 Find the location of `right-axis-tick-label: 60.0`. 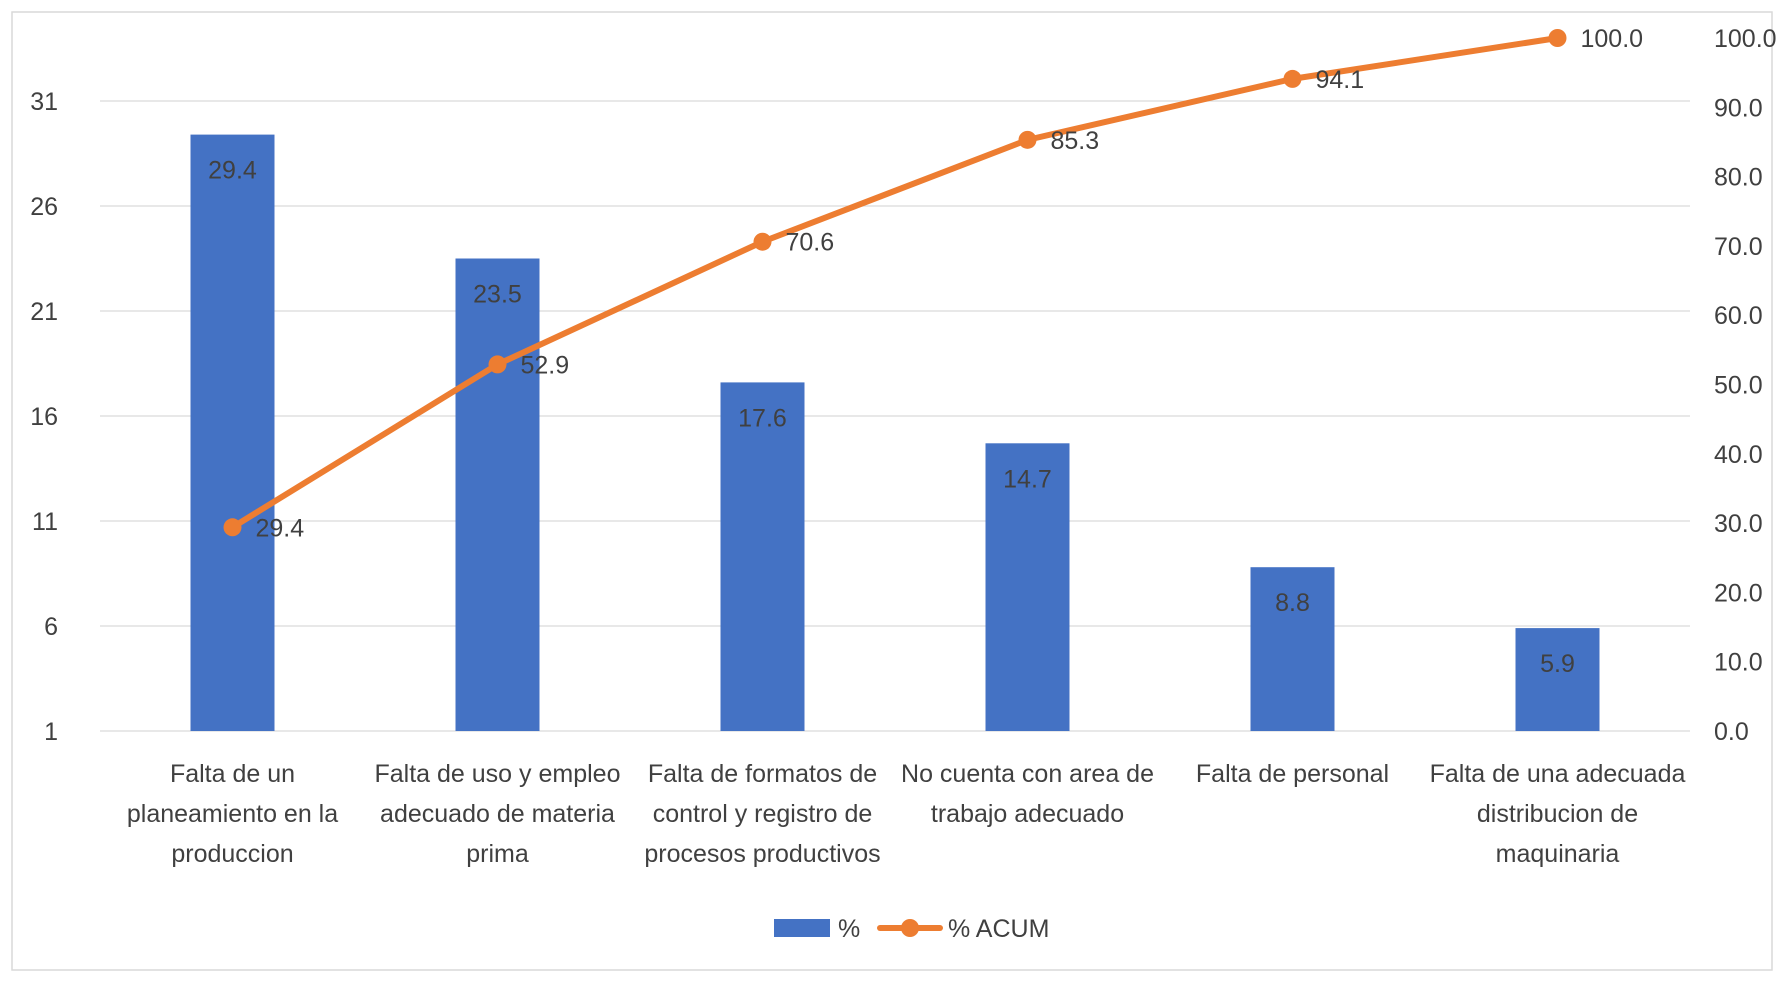

right-axis-tick-label: 60.0 is located at coordinates (1738, 316).